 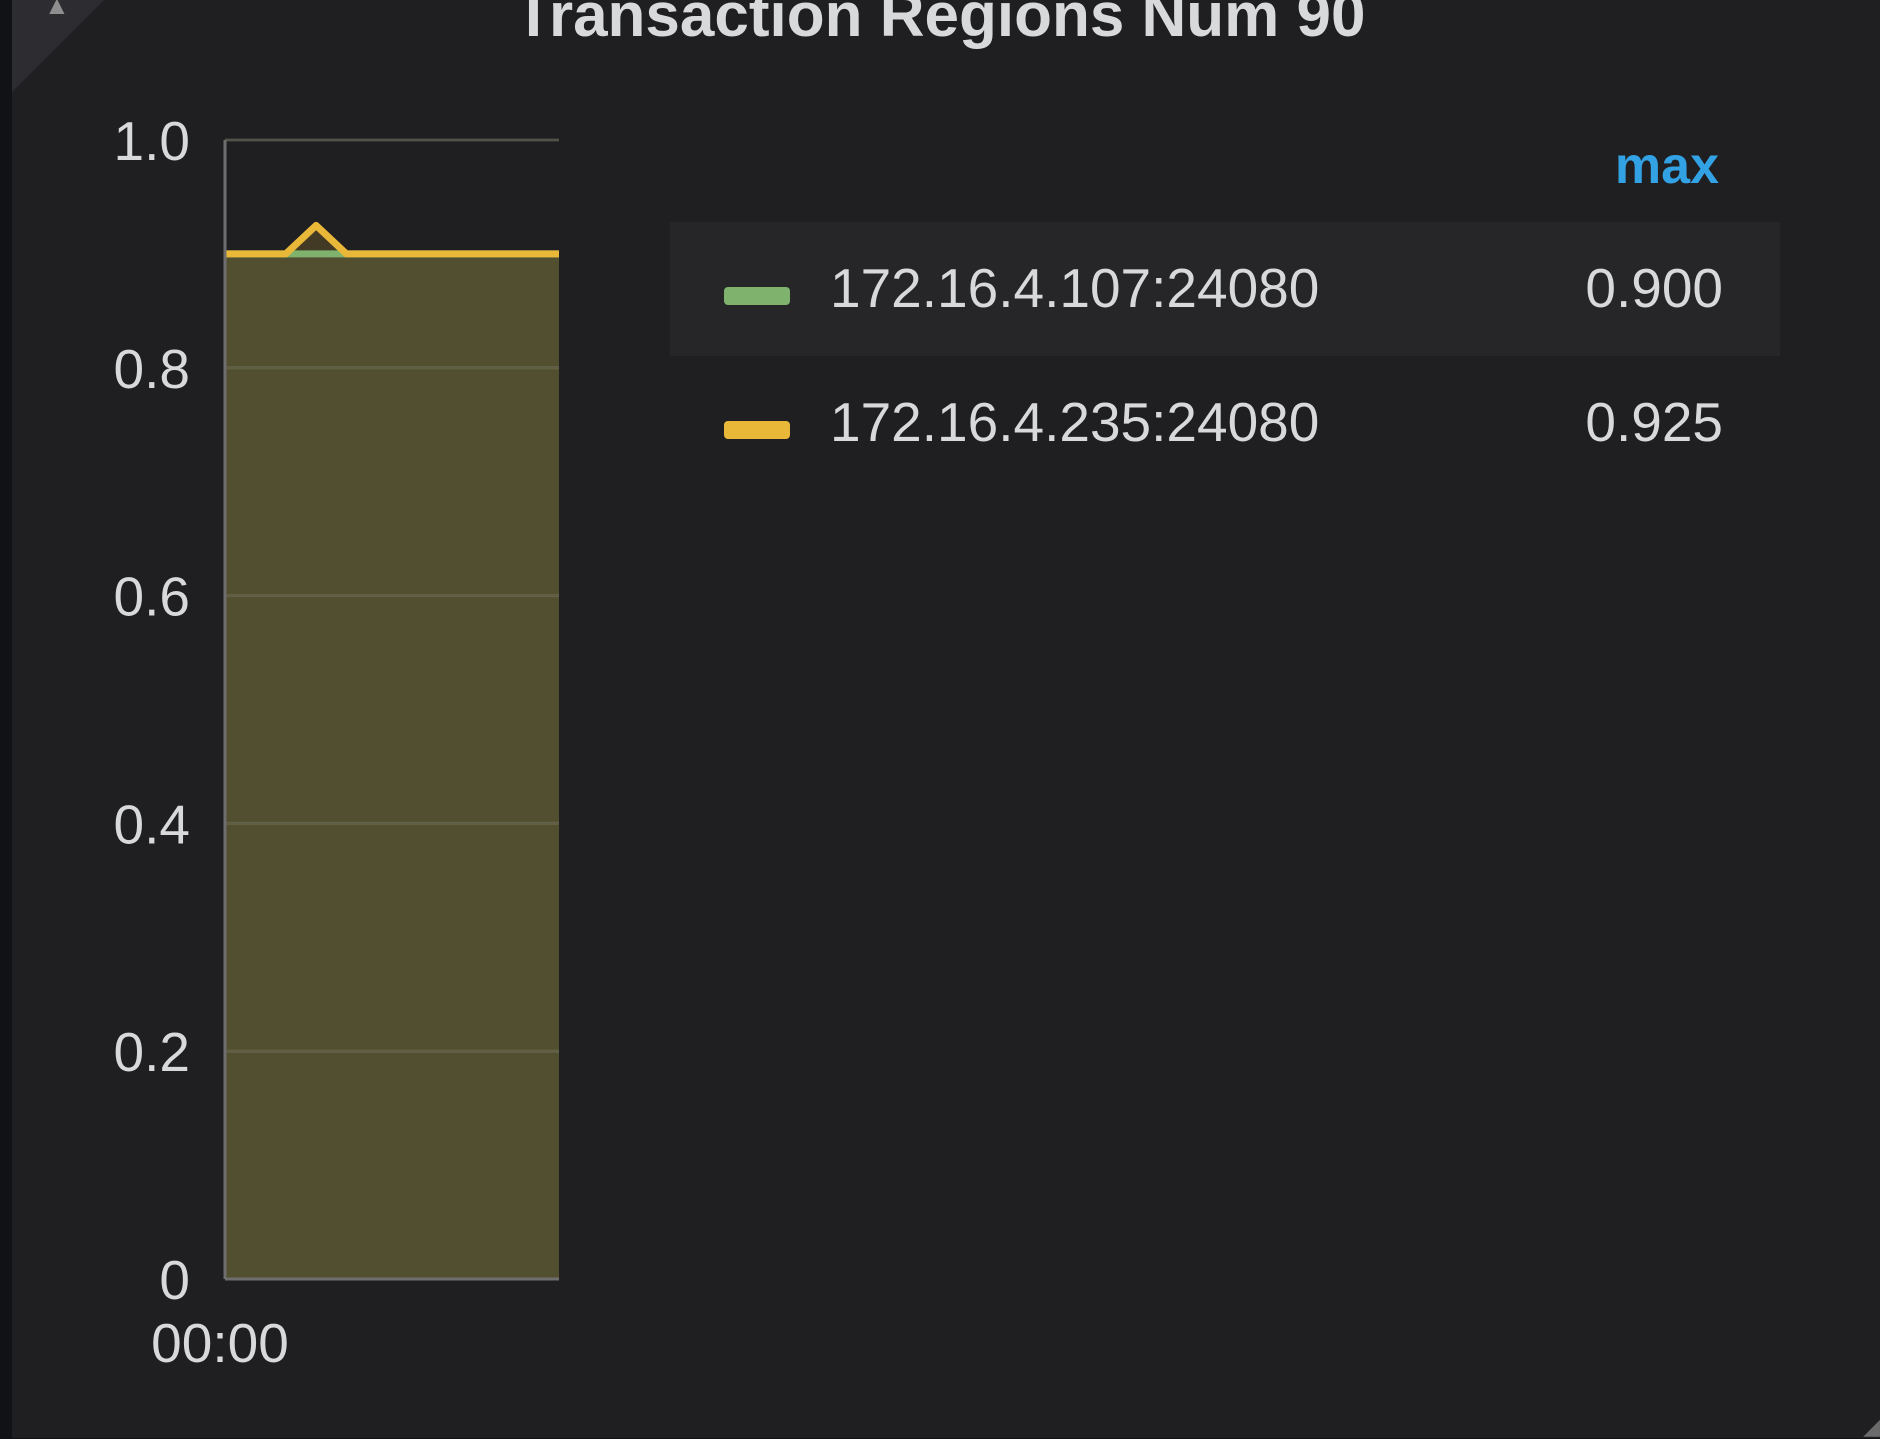 I want to click on legend-series-name: 172.16.4.107:24080, so click(x=1074, y=288).